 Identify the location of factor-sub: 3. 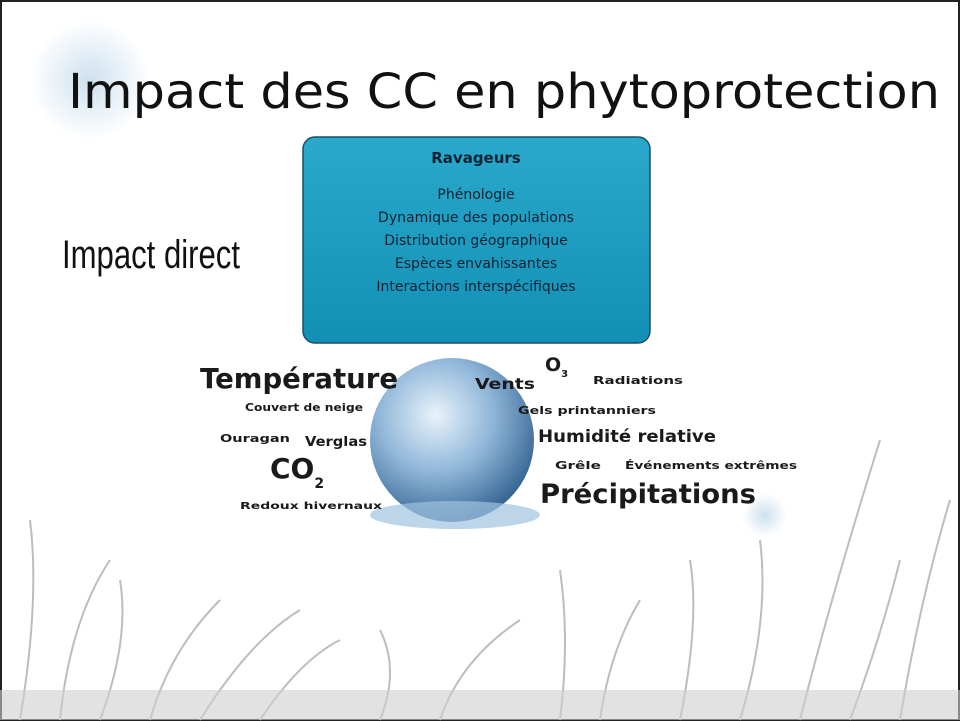
(564, 374).